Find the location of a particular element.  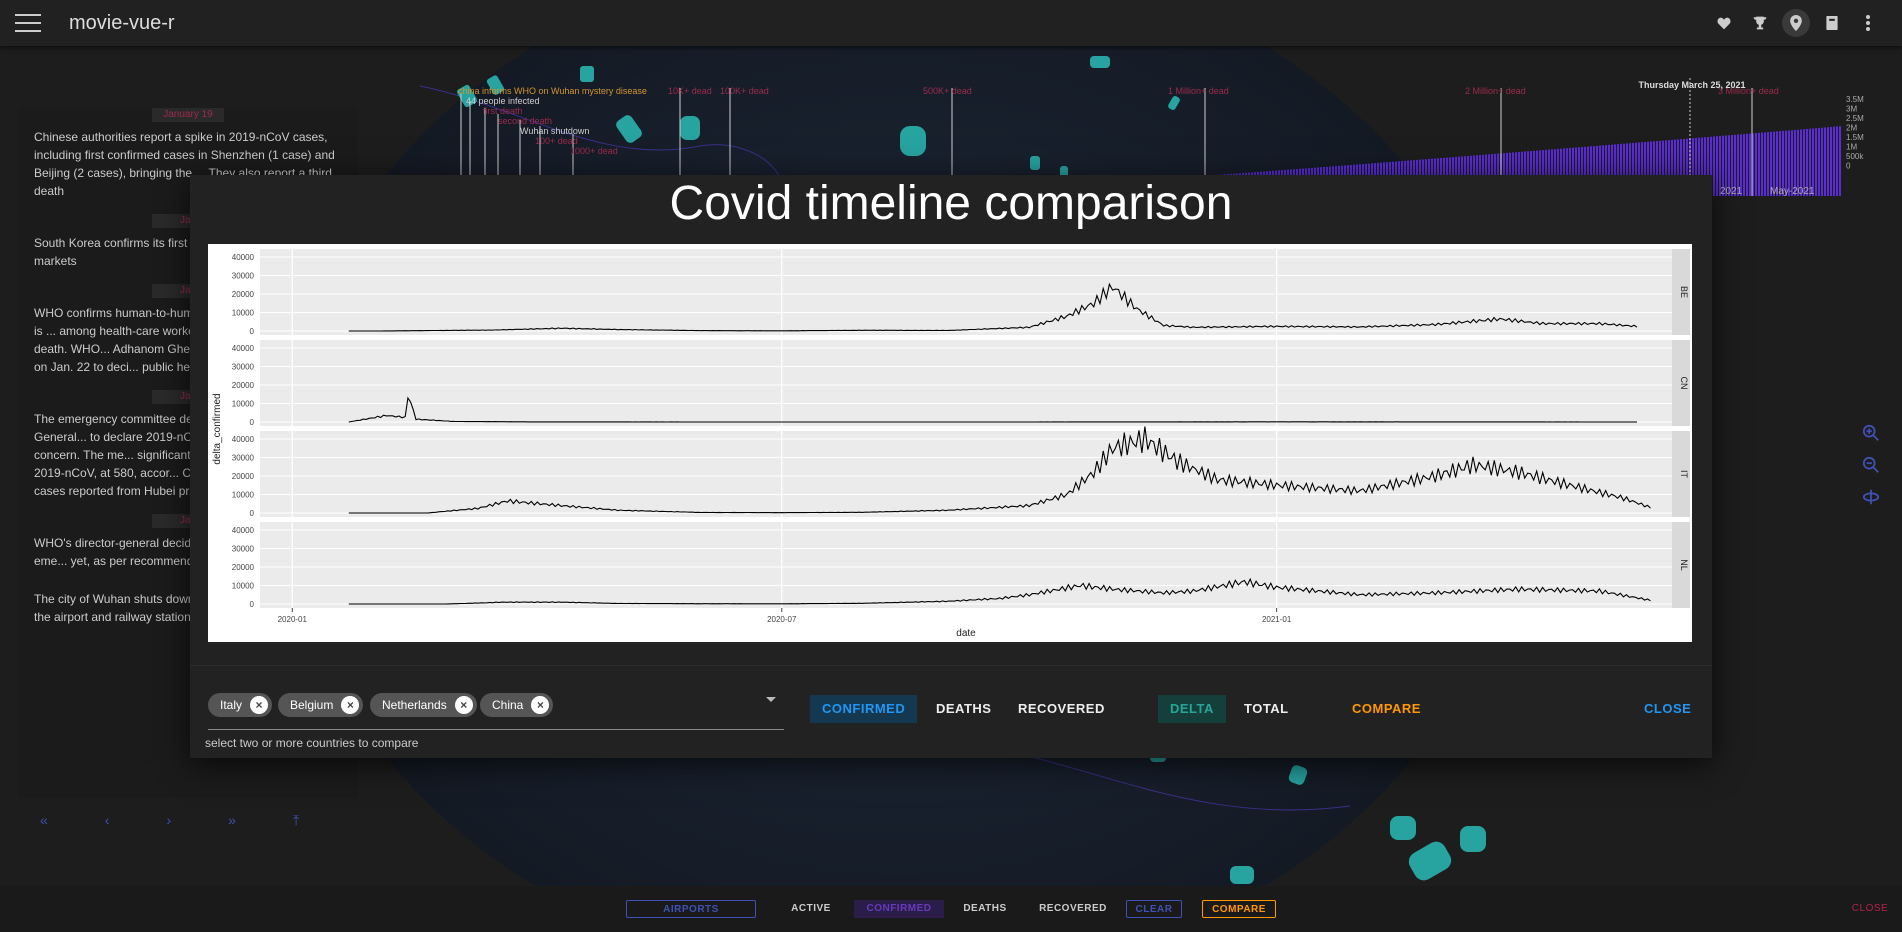

timeline-ytick: 3M is located at coordinates (1851, 109).